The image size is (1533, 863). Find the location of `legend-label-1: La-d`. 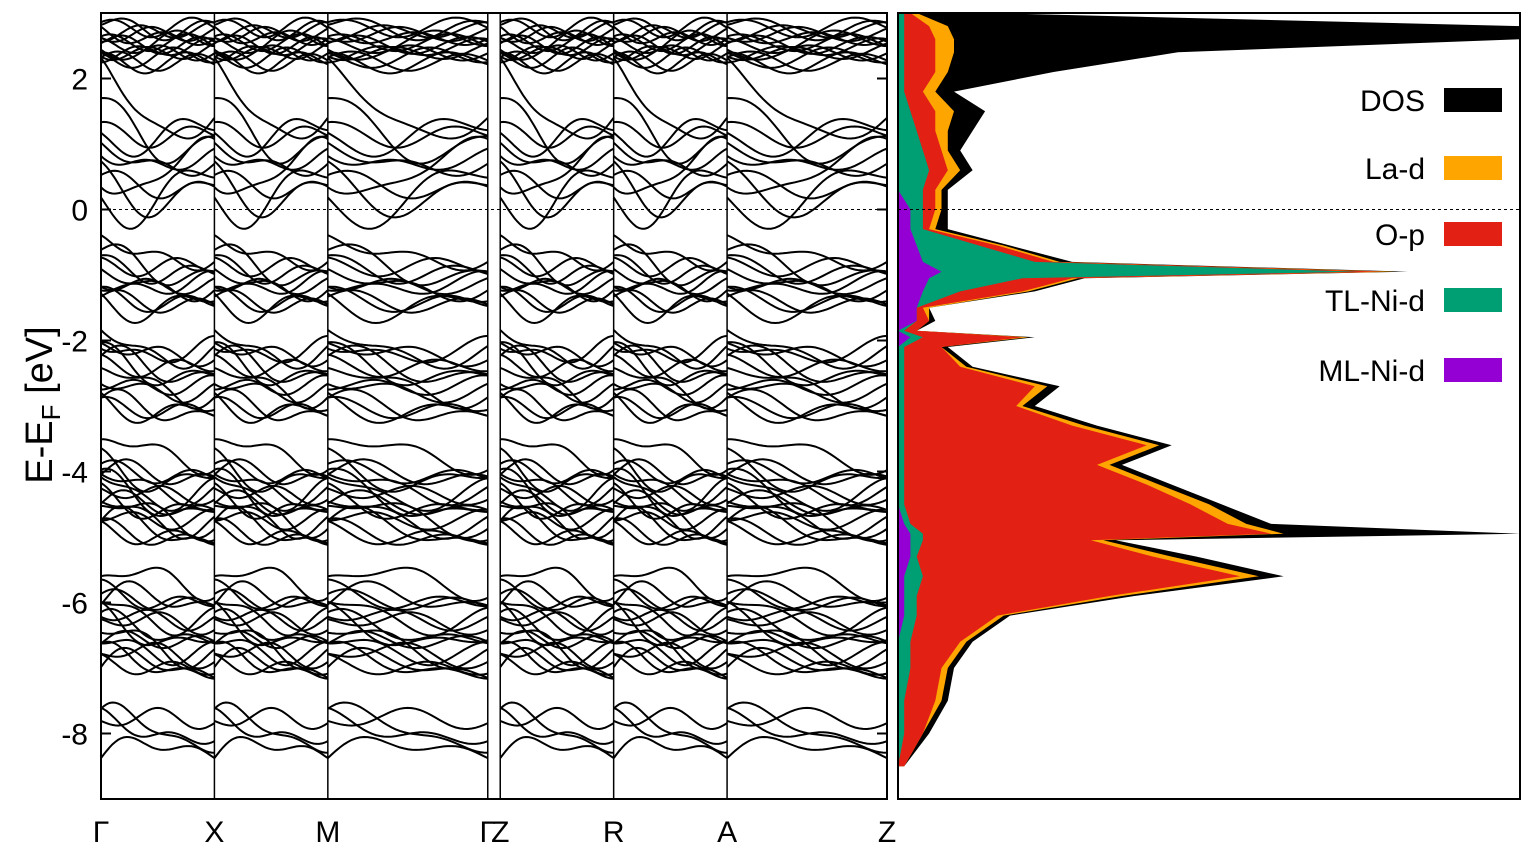

legend-label-1: La-d is located at coordinates (1395, 169).